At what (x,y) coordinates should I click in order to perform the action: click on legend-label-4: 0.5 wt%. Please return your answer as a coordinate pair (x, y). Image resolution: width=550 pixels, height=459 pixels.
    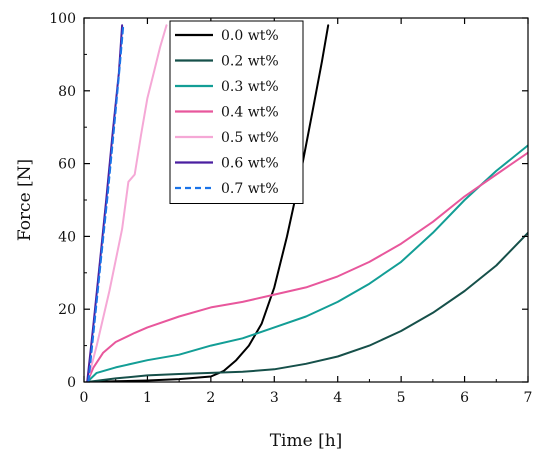
    Looking at the image, I should click on (250, 138).